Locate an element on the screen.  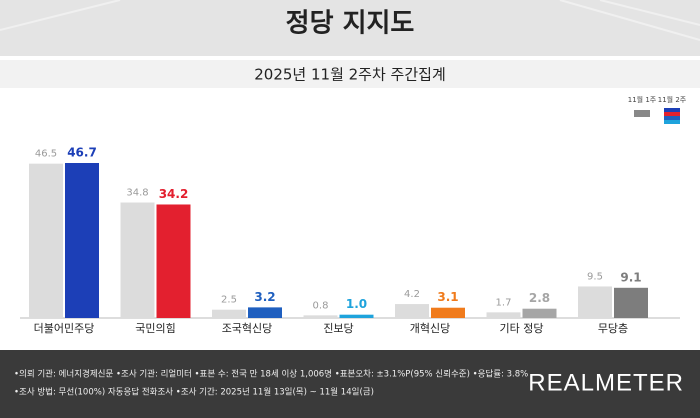
value-label: 2.5 is located at coordinates (229, 300).